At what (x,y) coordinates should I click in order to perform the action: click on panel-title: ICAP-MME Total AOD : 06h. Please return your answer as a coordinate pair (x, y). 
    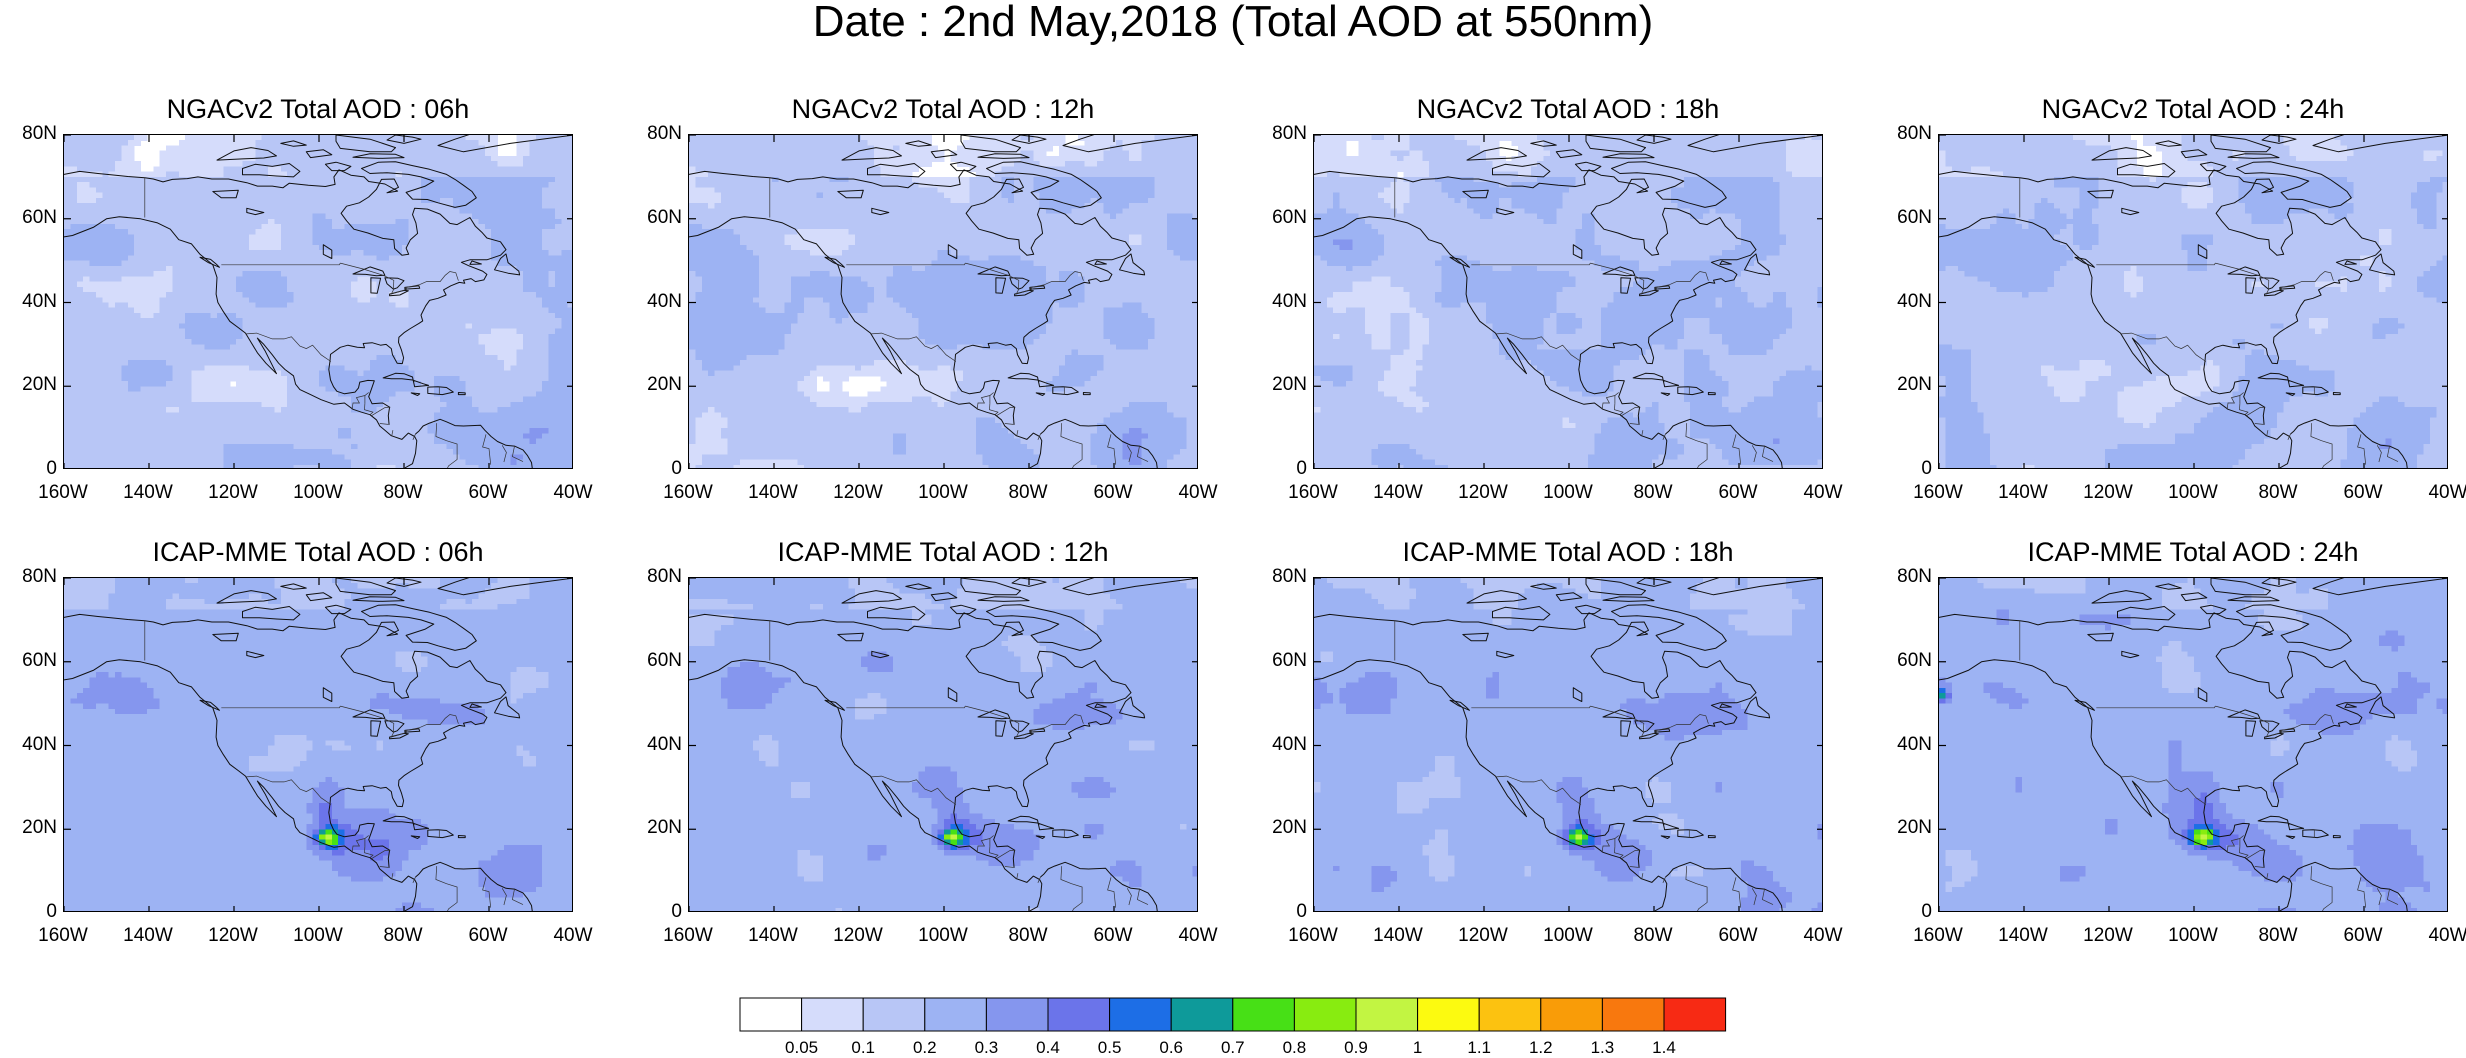
    Looking at the image, I should click on (318, 552).